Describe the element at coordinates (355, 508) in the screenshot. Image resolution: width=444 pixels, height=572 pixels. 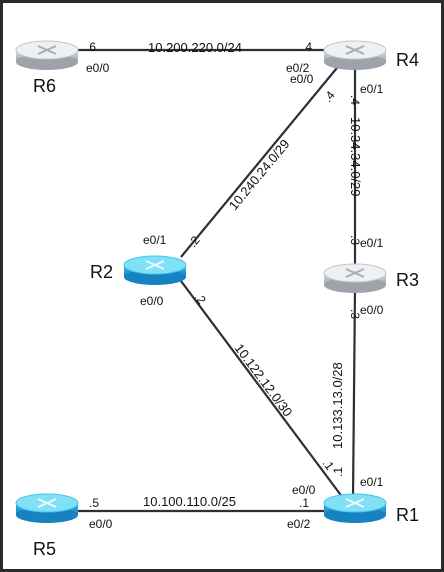
I see `router-r1` at that location.